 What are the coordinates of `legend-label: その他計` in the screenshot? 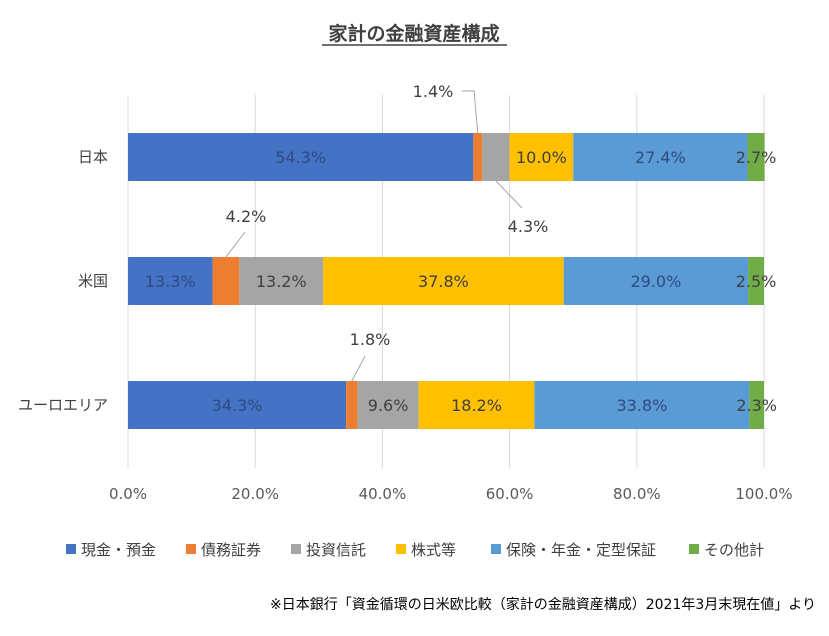 It's located at (734, 550).